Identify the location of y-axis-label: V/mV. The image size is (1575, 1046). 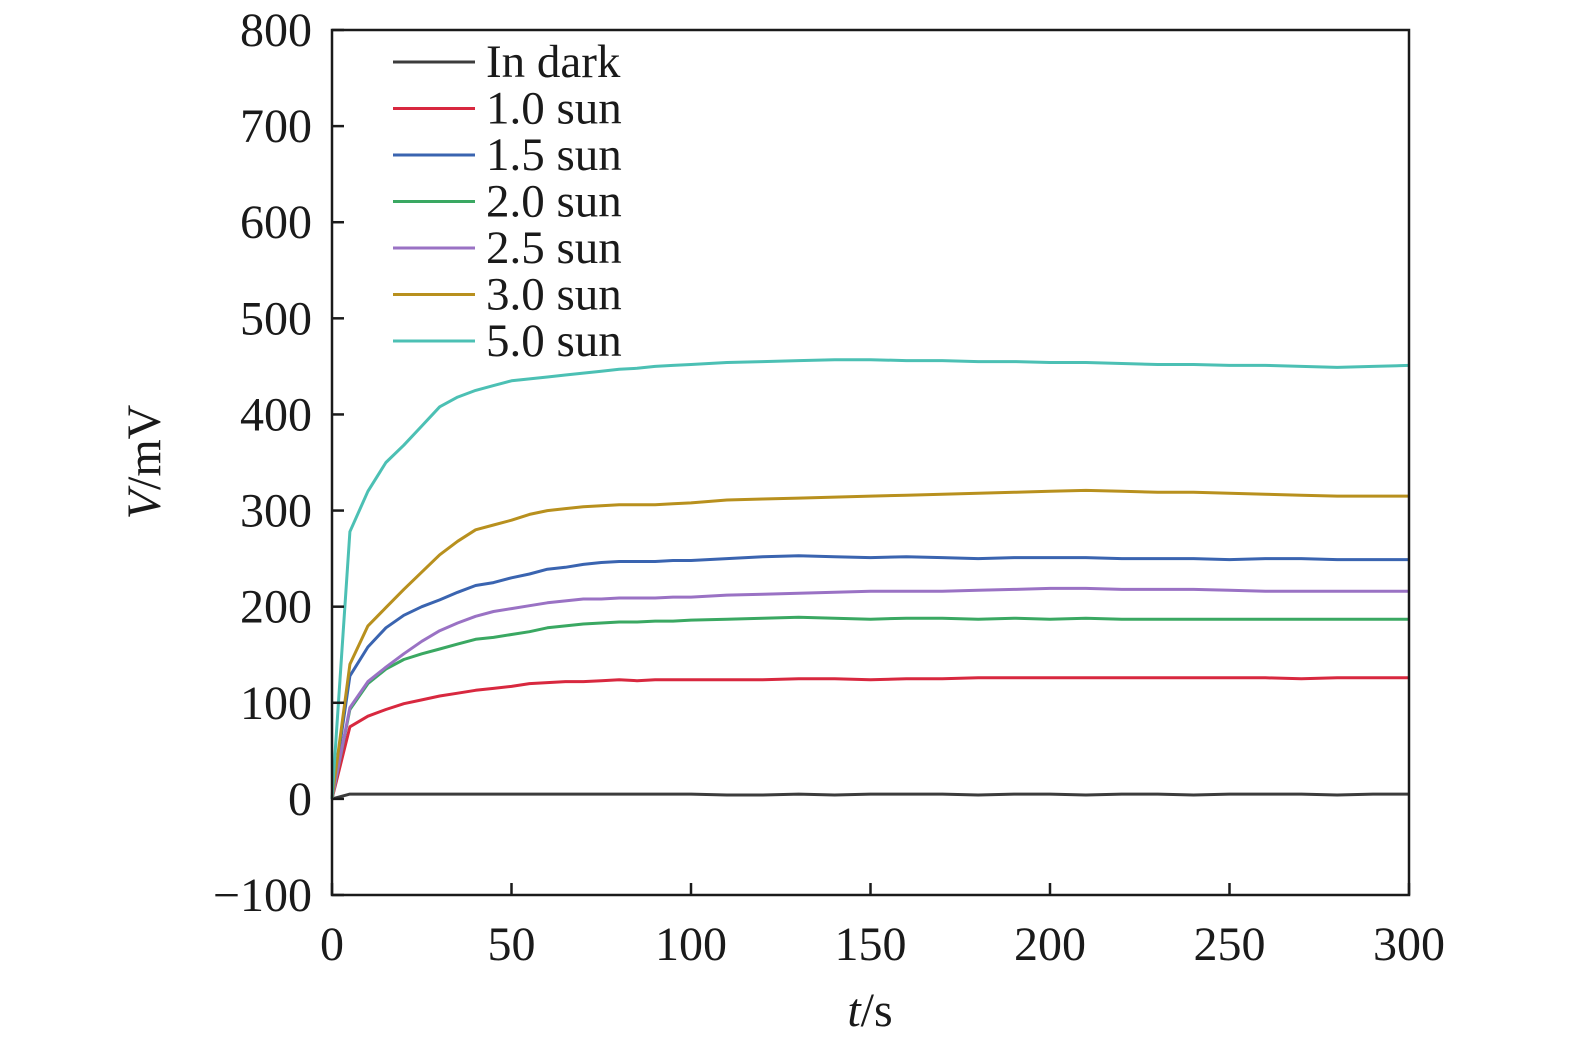
(144, 461).